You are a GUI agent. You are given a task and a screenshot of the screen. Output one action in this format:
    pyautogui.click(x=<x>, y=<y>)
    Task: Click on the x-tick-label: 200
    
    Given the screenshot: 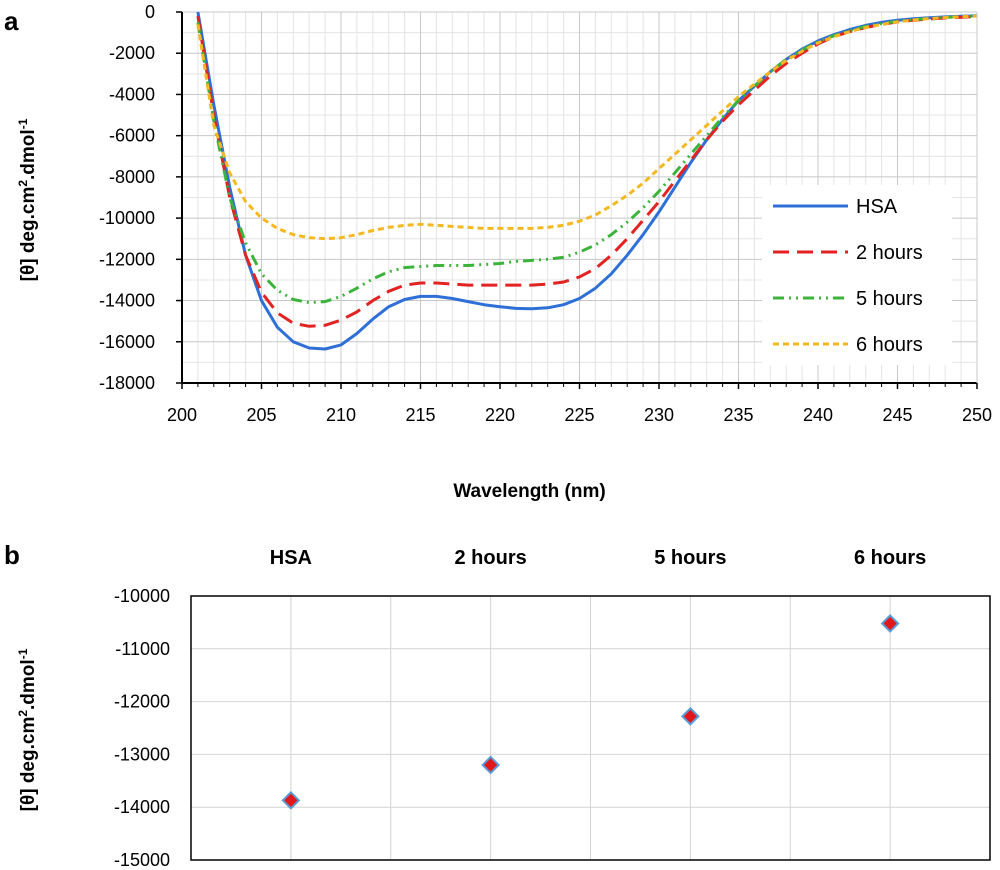 What is the action you would take?
    pyautogui.click(x=182, y=415)
    